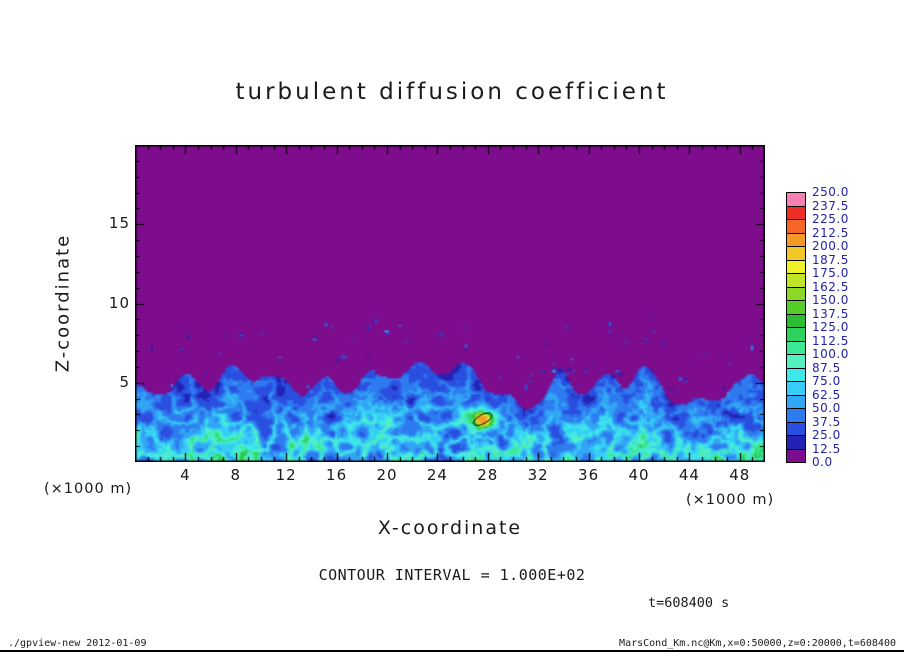  What do you see at coordinates (452, 651) in the screenshot?
I see `bottom-divider` at bounding box center [452, 651].